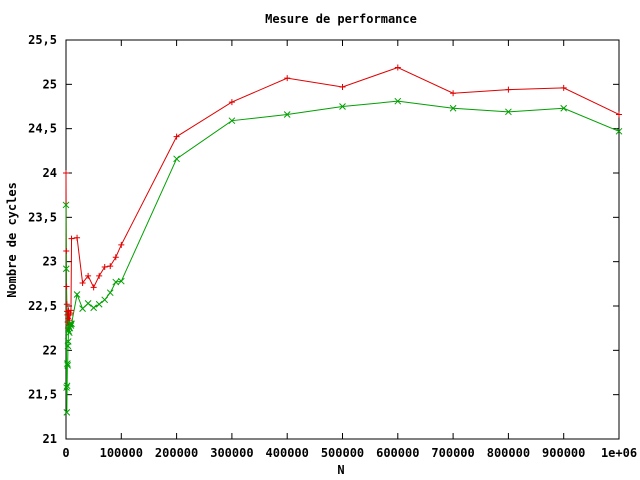  Describe the element at coordinates (176, 453) in the screenshot. I see `x-tick-label: 200000` at that location.